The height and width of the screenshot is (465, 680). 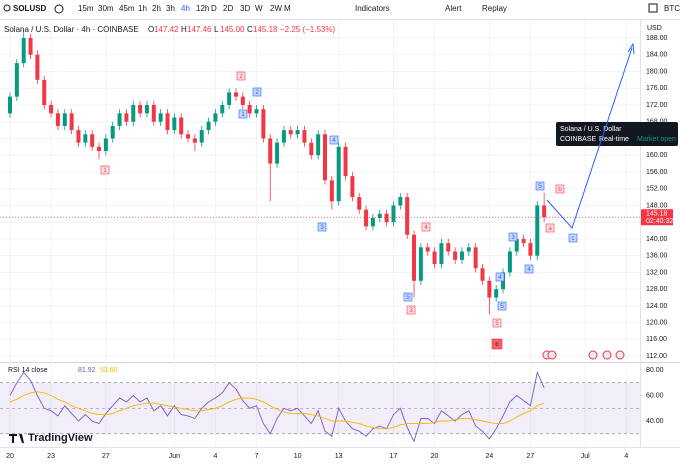 I want to click on wave-label: 2, so click(x=257, y=92).